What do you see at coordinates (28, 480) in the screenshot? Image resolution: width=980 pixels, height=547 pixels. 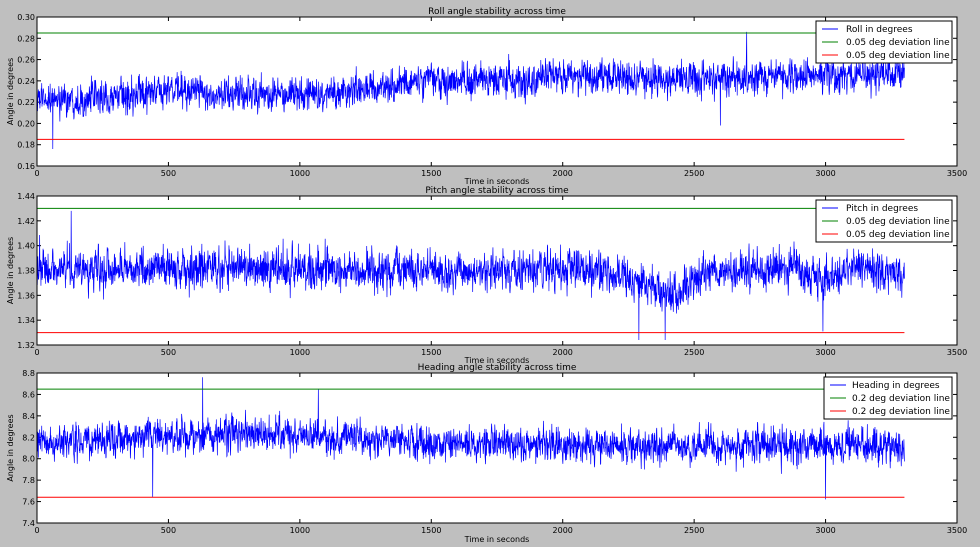 I see `heading-y-tick-label: 7.8` at bounding box center [28, 480].